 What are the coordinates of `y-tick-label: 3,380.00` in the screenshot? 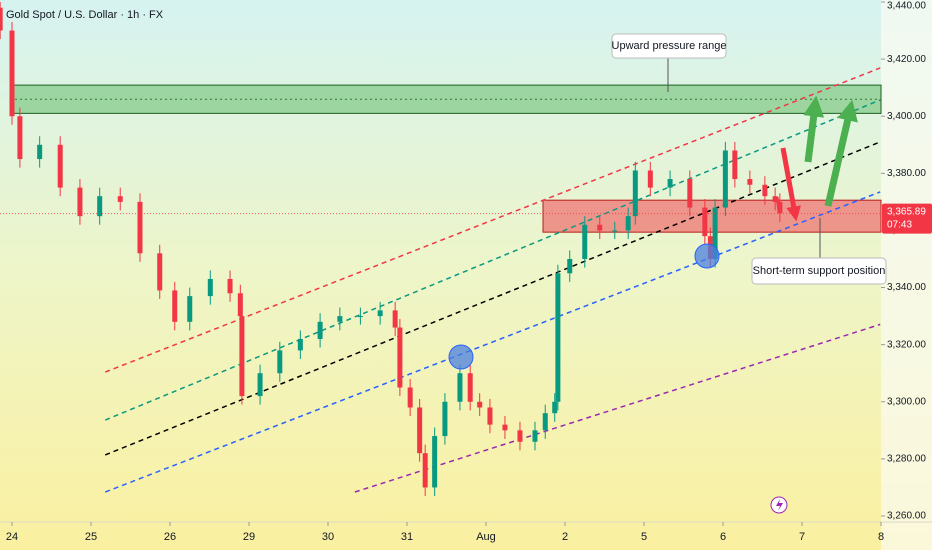 It's located at (906, 173).